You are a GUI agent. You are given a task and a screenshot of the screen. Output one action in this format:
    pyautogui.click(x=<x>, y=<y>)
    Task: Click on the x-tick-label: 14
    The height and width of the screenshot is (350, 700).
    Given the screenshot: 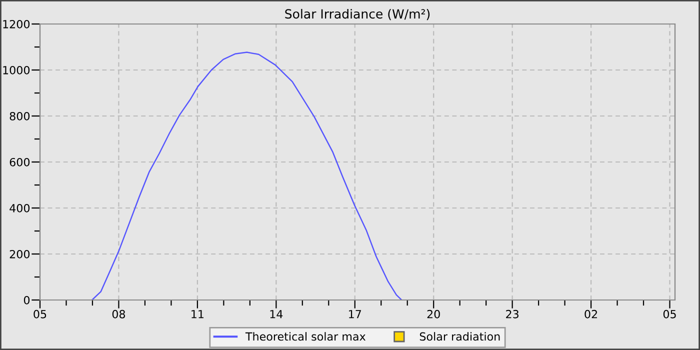 What is the action you would take?
    pyautogui.click(x=276, y=314)
    